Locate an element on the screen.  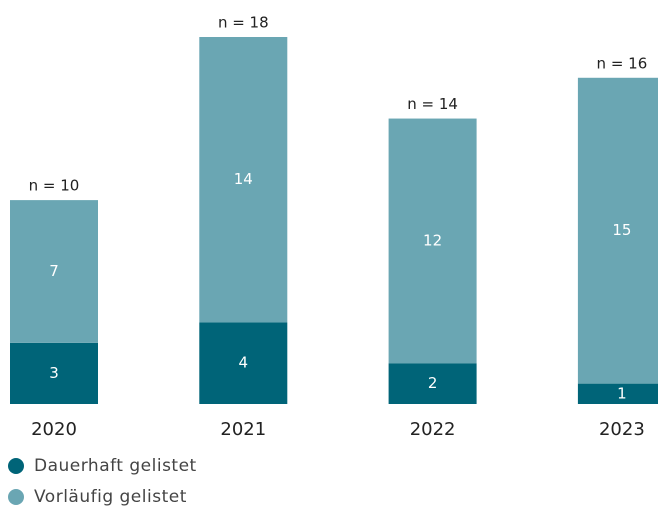
total-label: n = 18 is located at coordinates (243, 23).